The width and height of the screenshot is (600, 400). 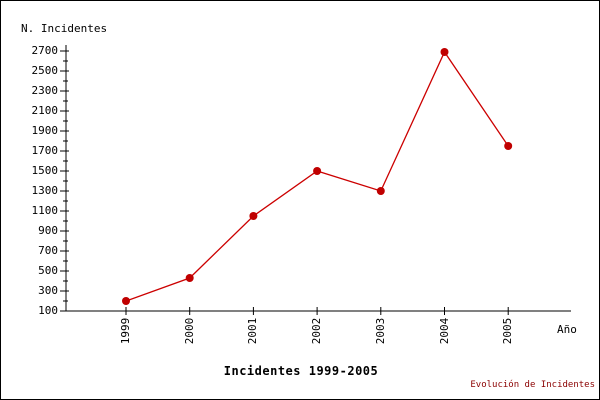 What do you see at coordinates (45, 170) in the screenshot?
I see `y-tick-label: 1500` at bounding box center [45, 170].